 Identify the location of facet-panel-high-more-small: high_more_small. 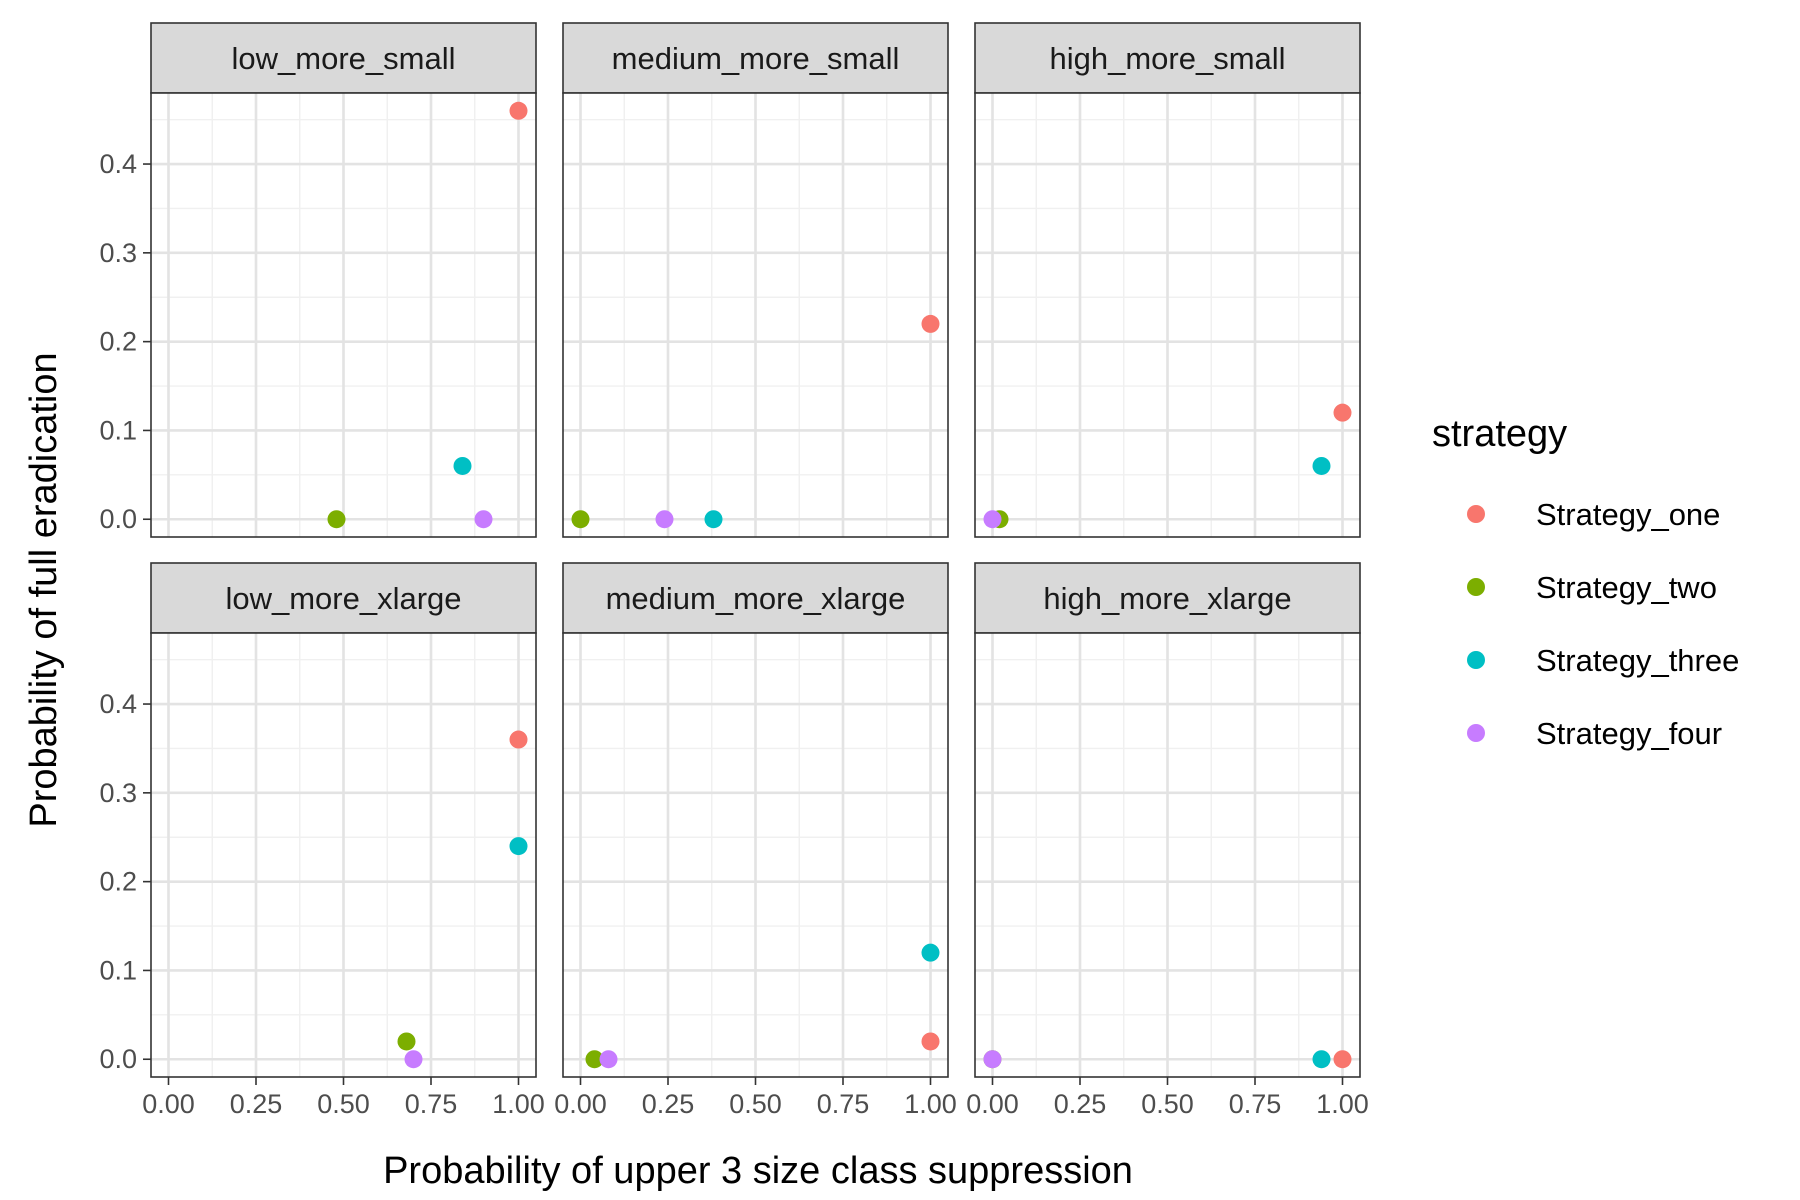
(1167, 280).